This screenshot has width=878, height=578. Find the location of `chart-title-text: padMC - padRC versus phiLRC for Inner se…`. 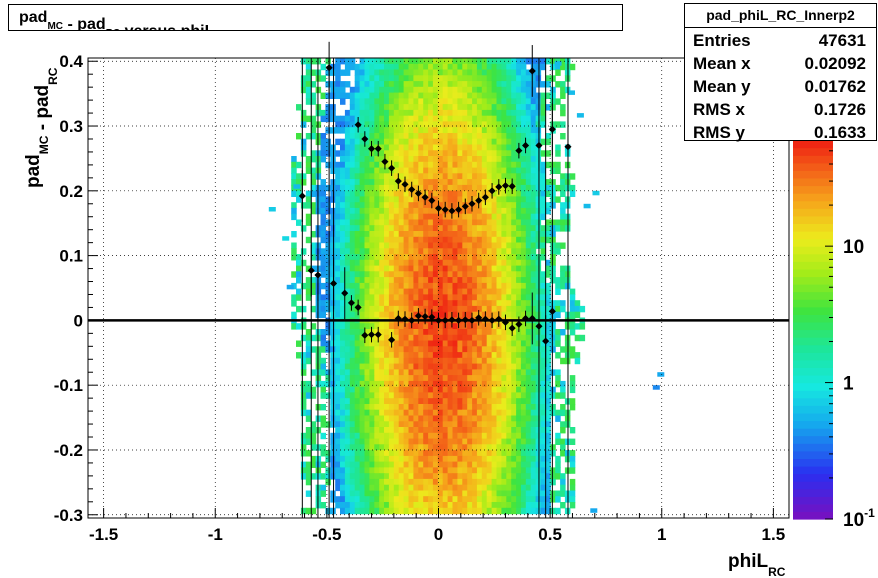

chart-title-text: padMC - padRC versus phiLRC for Inner se… is located at coordinates (281, 19).